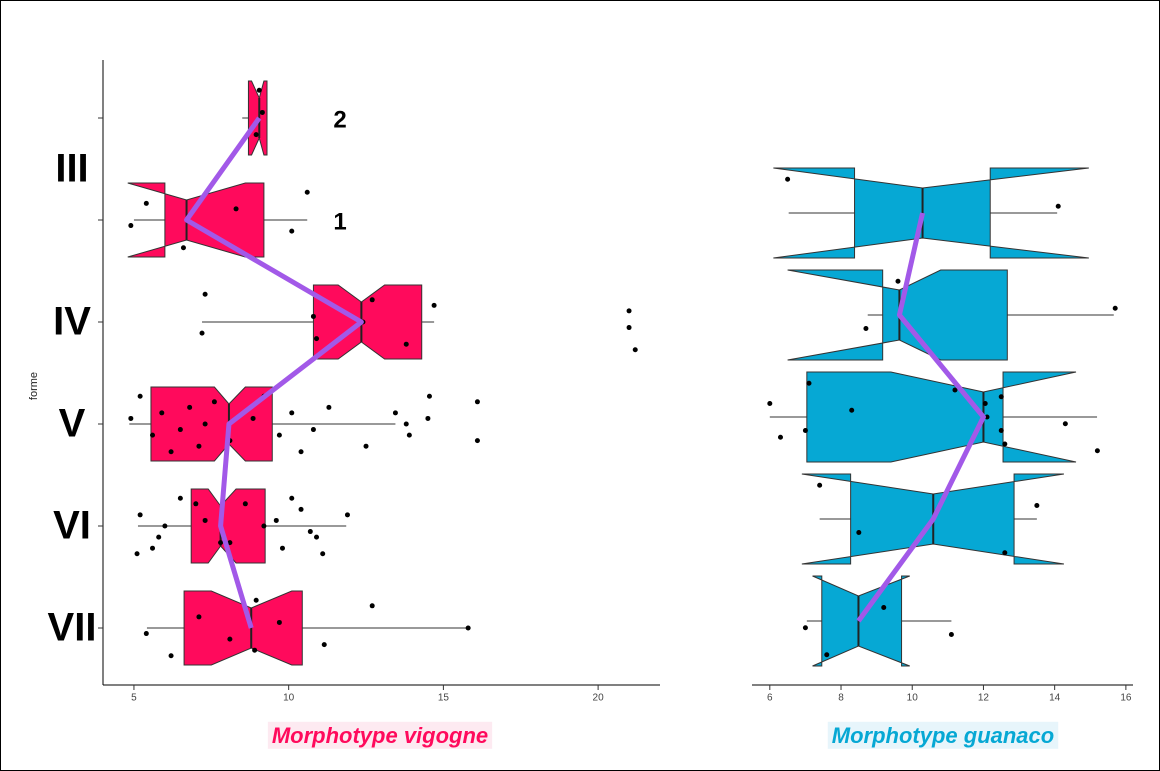 The height and width of the screenshot is (771, 1160). Describe the element at coordinates (72, 526) in the screenshot. I see `y-tick-label: VI` at that location.